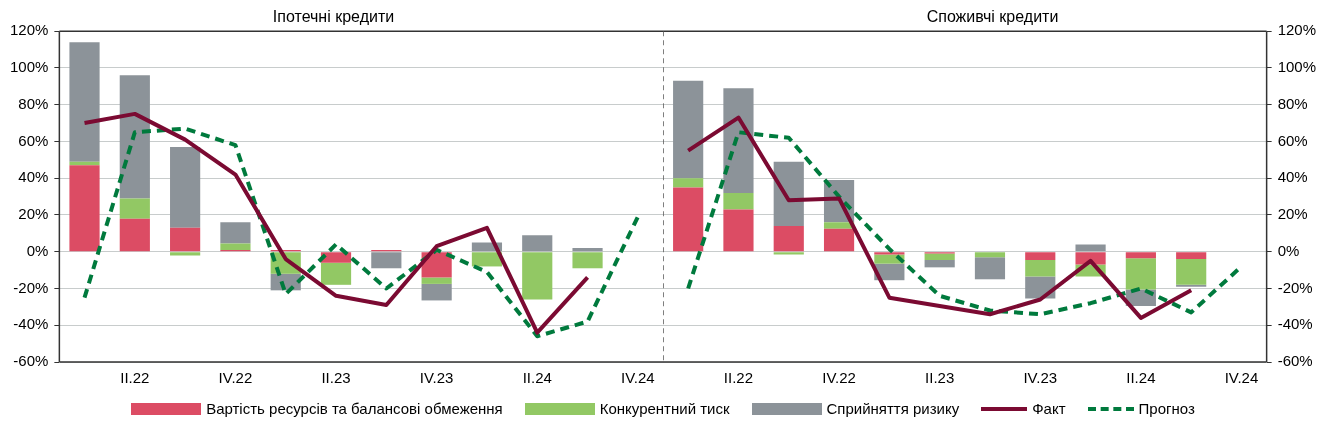 This screenshot has height=424, width=1326. I want to click on legend-label: Сприйняття ризику, so click(893, 408).